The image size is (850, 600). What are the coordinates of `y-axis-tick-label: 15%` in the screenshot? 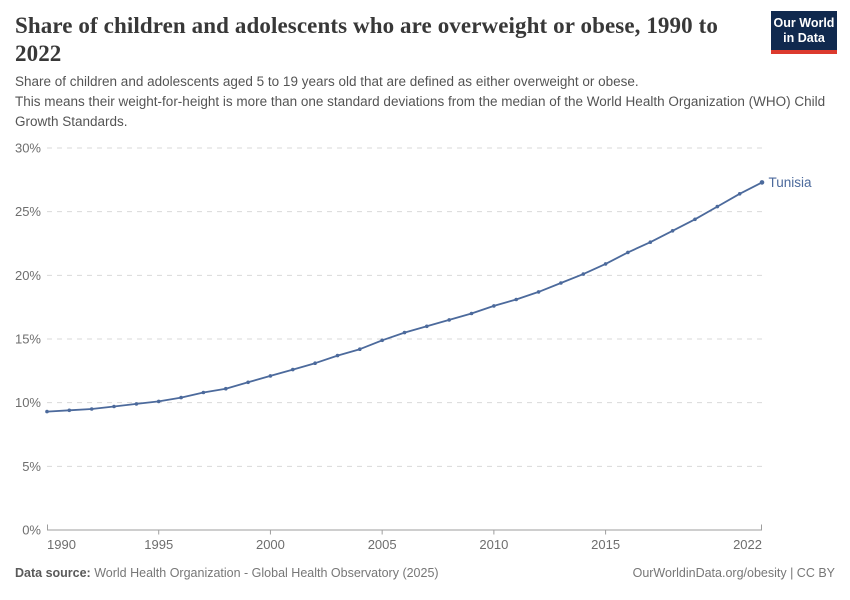 It's located at (28, 339).